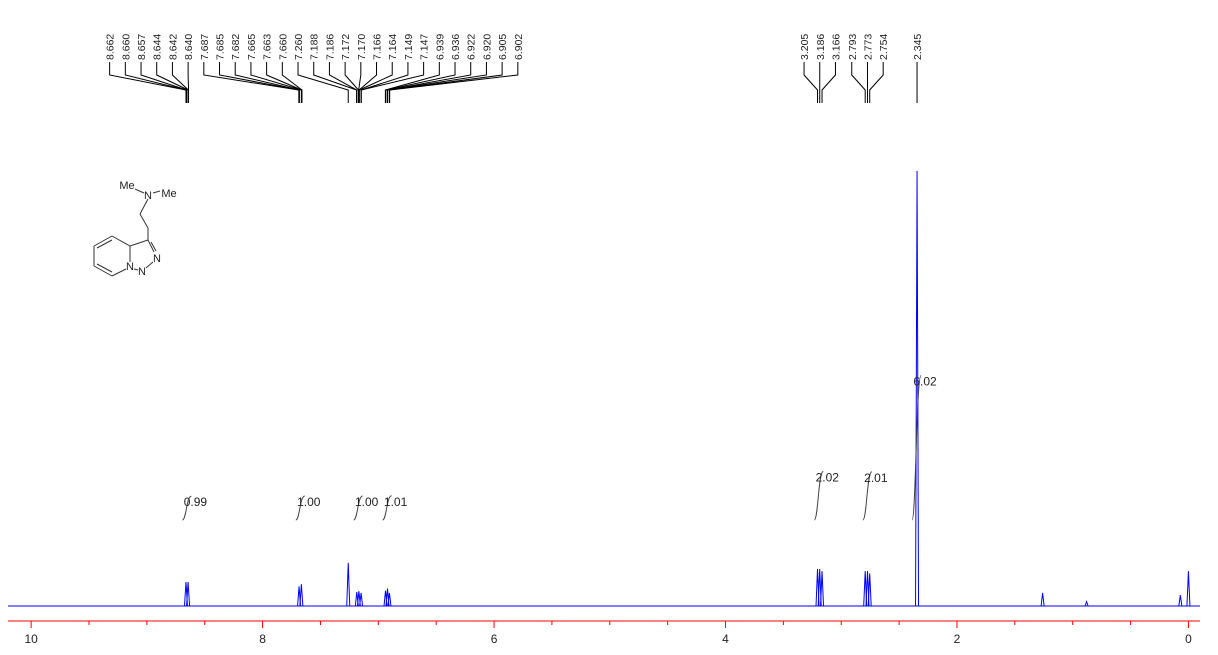  I want to click on integral-label: 2.02, so click(828, 478).